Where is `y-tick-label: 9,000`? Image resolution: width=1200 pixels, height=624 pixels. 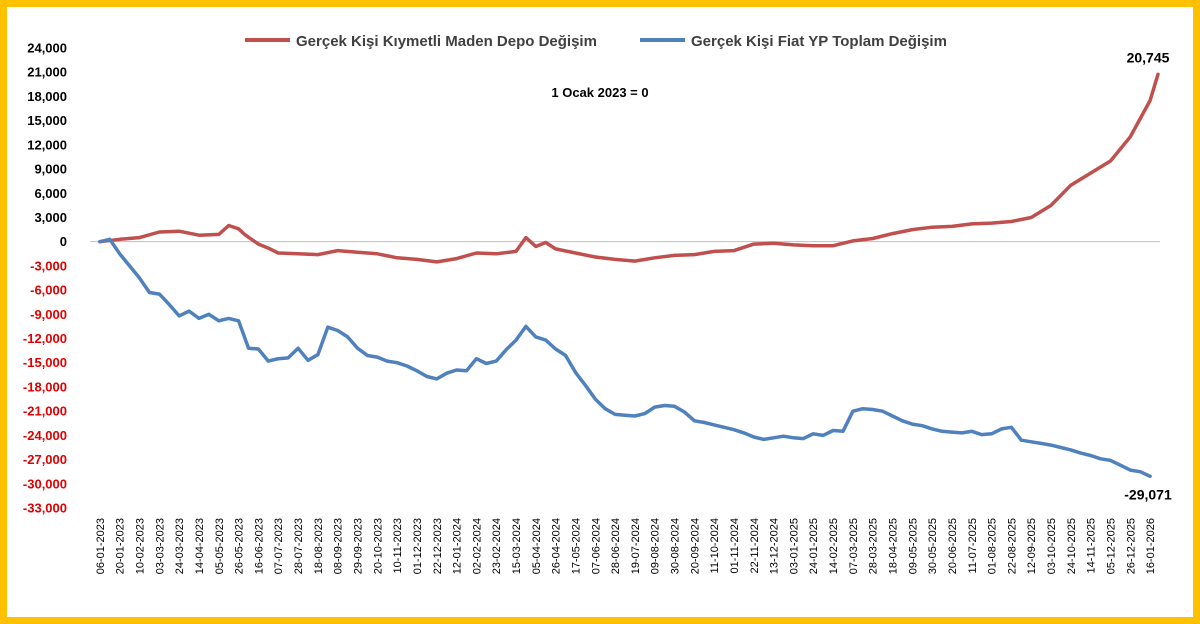
y-tick-label: 9,000 is located at coordinates (50, 169).